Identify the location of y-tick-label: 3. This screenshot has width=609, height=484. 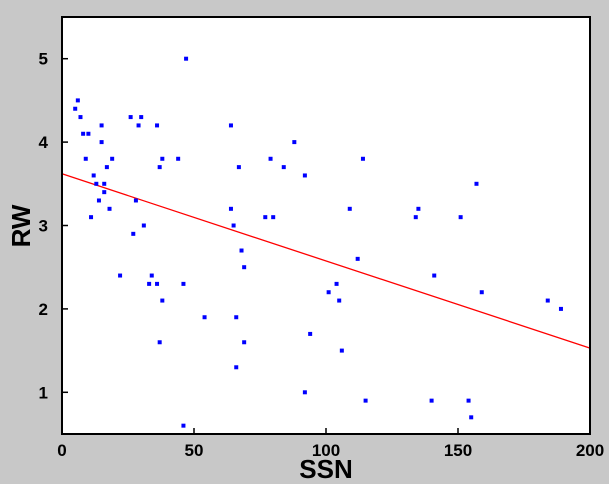
(43, 226).